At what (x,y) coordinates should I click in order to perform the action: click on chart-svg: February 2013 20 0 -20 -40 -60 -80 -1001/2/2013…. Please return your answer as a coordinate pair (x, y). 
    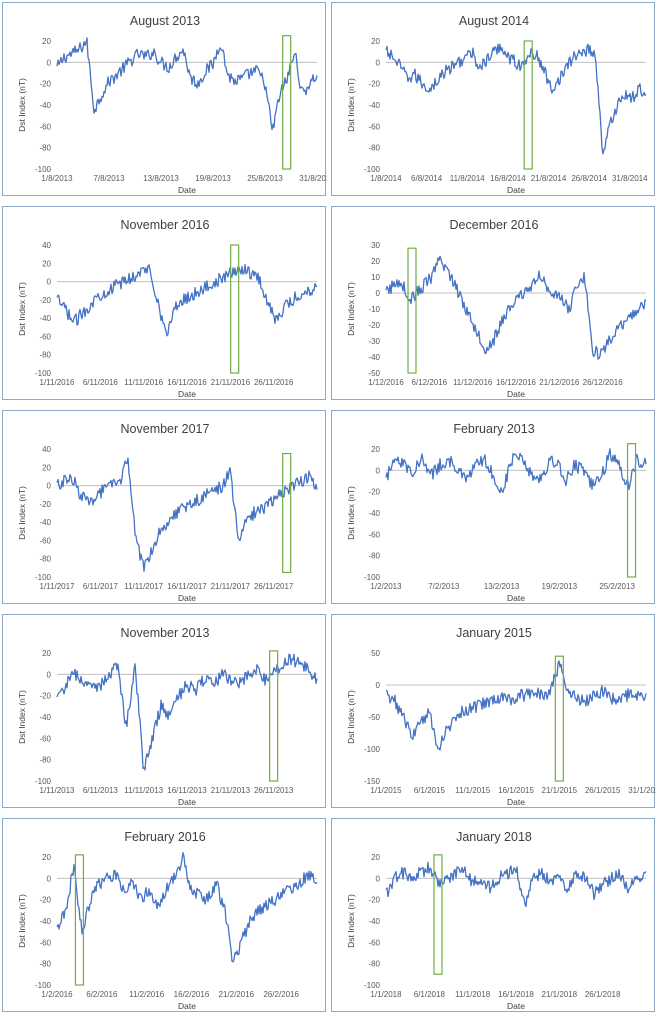
    Looking at the image, I should click on (496, 512).